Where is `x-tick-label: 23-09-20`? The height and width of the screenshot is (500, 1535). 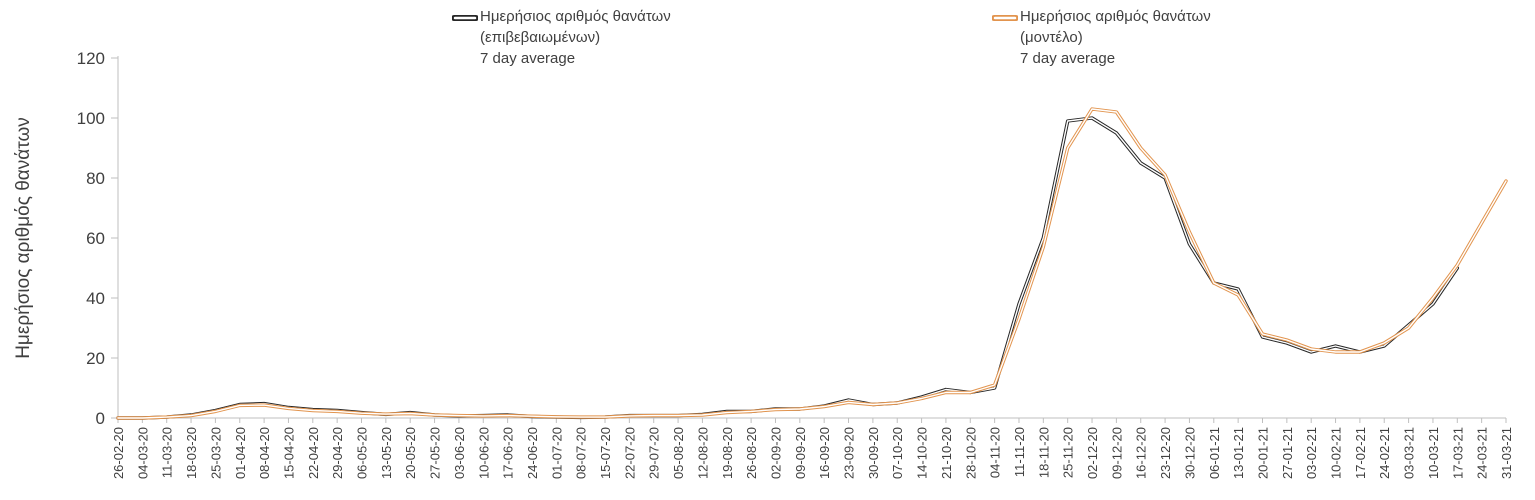
x-tick-label: 23-09-20 is located at coordinates (849, 453).